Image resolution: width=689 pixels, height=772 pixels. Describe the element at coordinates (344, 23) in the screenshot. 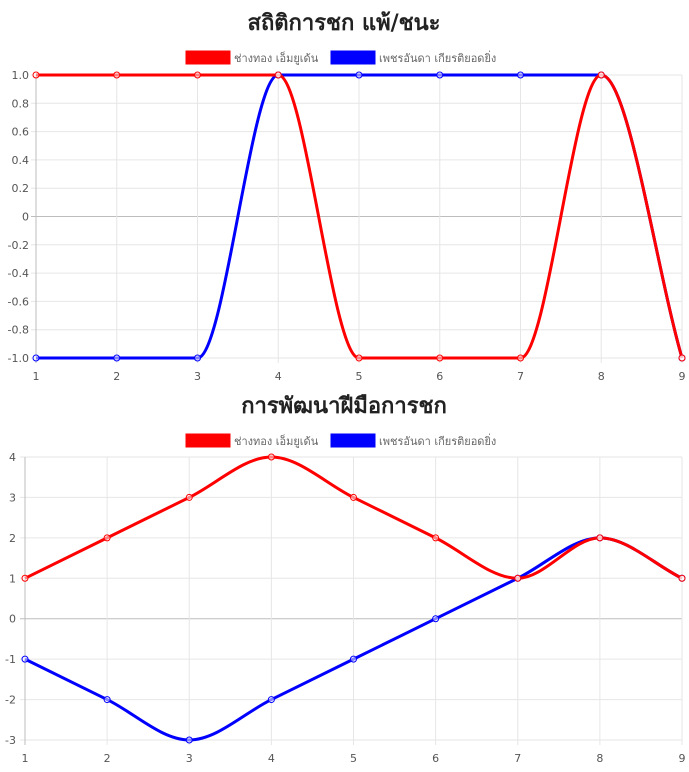

I see `chart-title: สถิติการชก แพ้/ชนะ` at that location.